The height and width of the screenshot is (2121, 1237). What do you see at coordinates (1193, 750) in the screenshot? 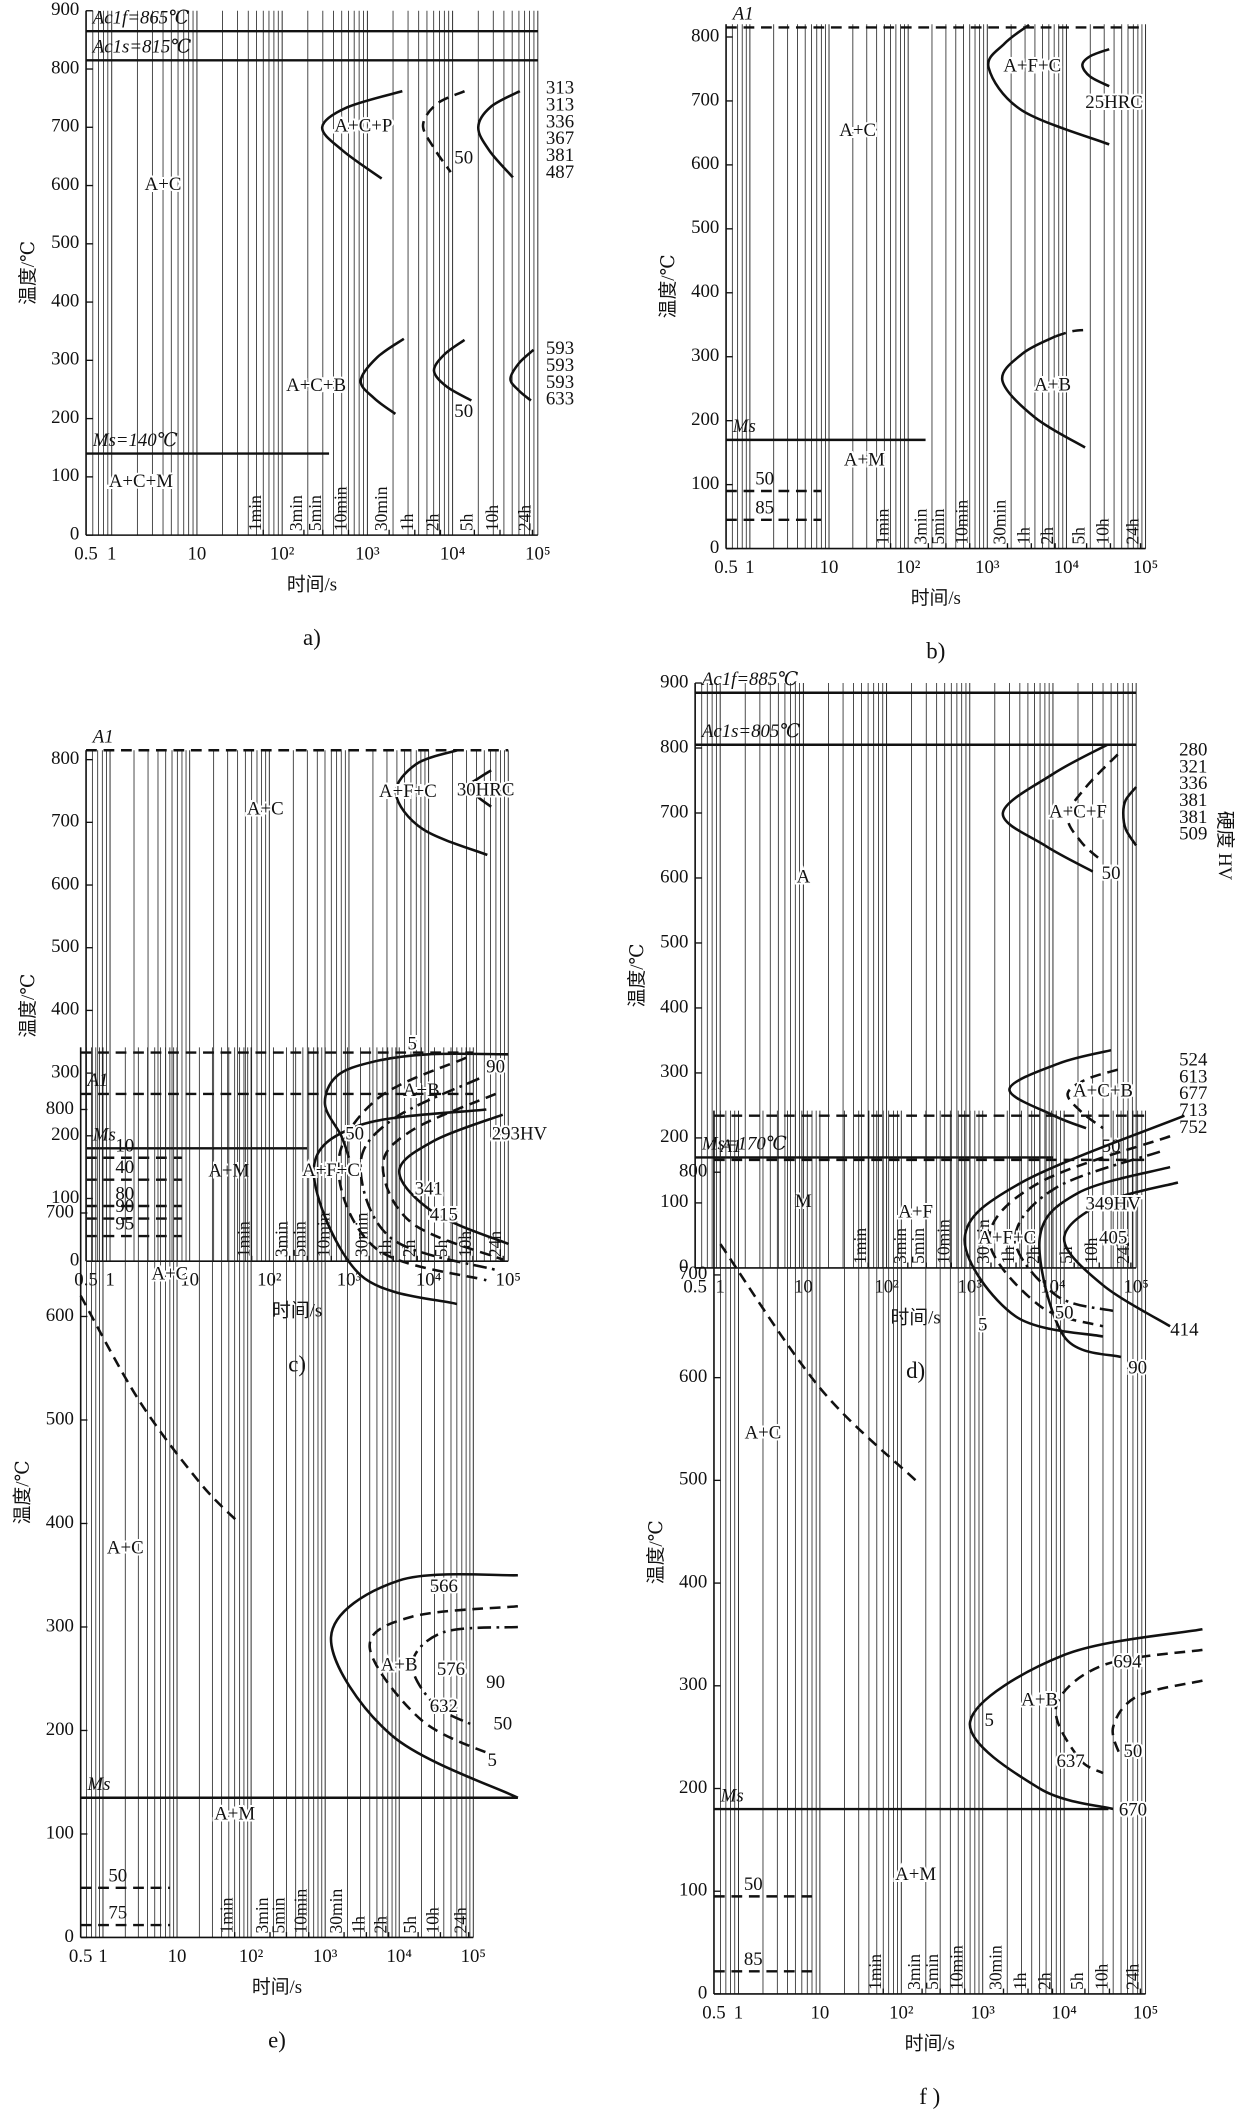
I see `hardness-label: 280` at bounding box center [1193, 750].